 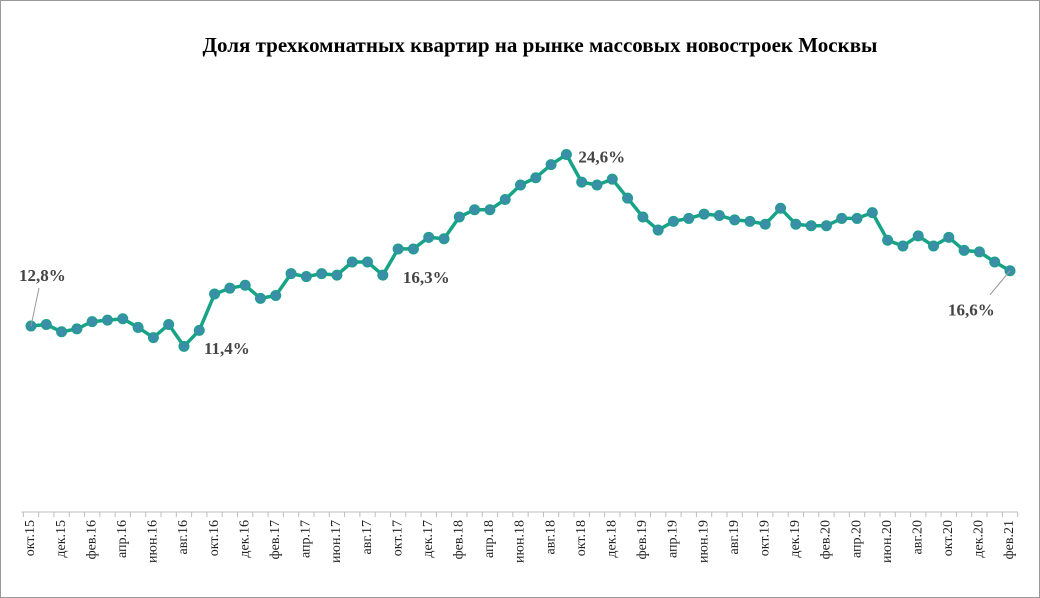 I want to click on x-tick-label: авг.20, so click(x=917, y=537).